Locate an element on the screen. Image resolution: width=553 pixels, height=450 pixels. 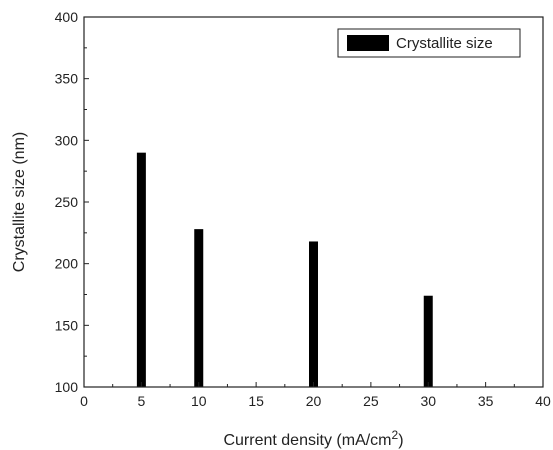
y-tick-label: 250 is located at coordinates (67, 202).